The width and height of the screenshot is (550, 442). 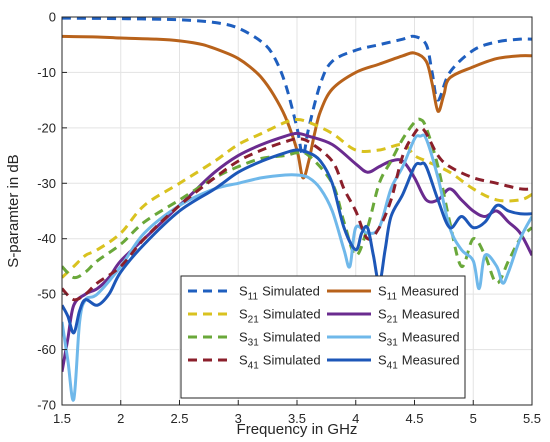 What do you see at coordinates (46, 238) in the screenshot?
I see `y-tick-label: -40` at bounding box center [46, 238].